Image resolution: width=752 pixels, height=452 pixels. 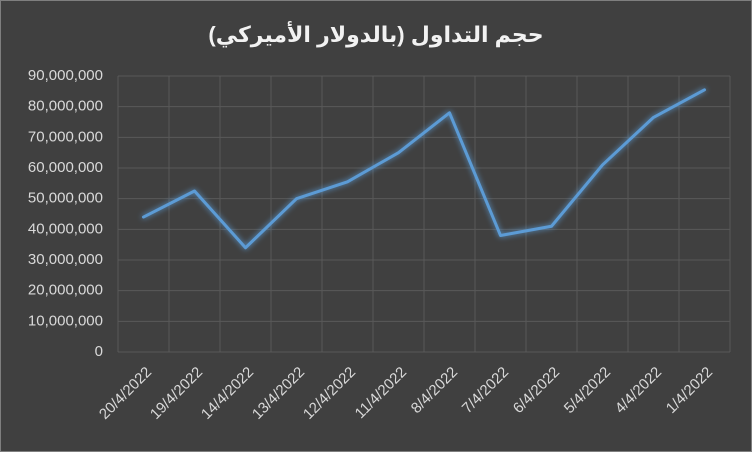 What do you see at coordinates (65, 259) in the screenshot?
I see `y-tick-label: 30,000,000` at bounding box center [65, 259].